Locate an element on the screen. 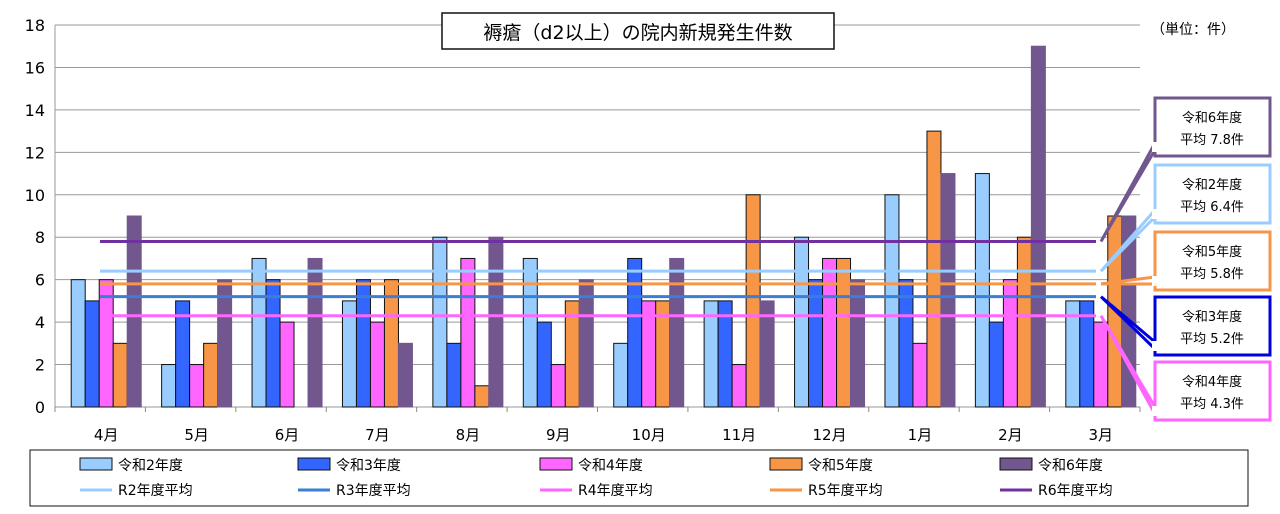 The image size is (1280, 514). x-tick-label: 6月 is located at coordinates (287, 435).